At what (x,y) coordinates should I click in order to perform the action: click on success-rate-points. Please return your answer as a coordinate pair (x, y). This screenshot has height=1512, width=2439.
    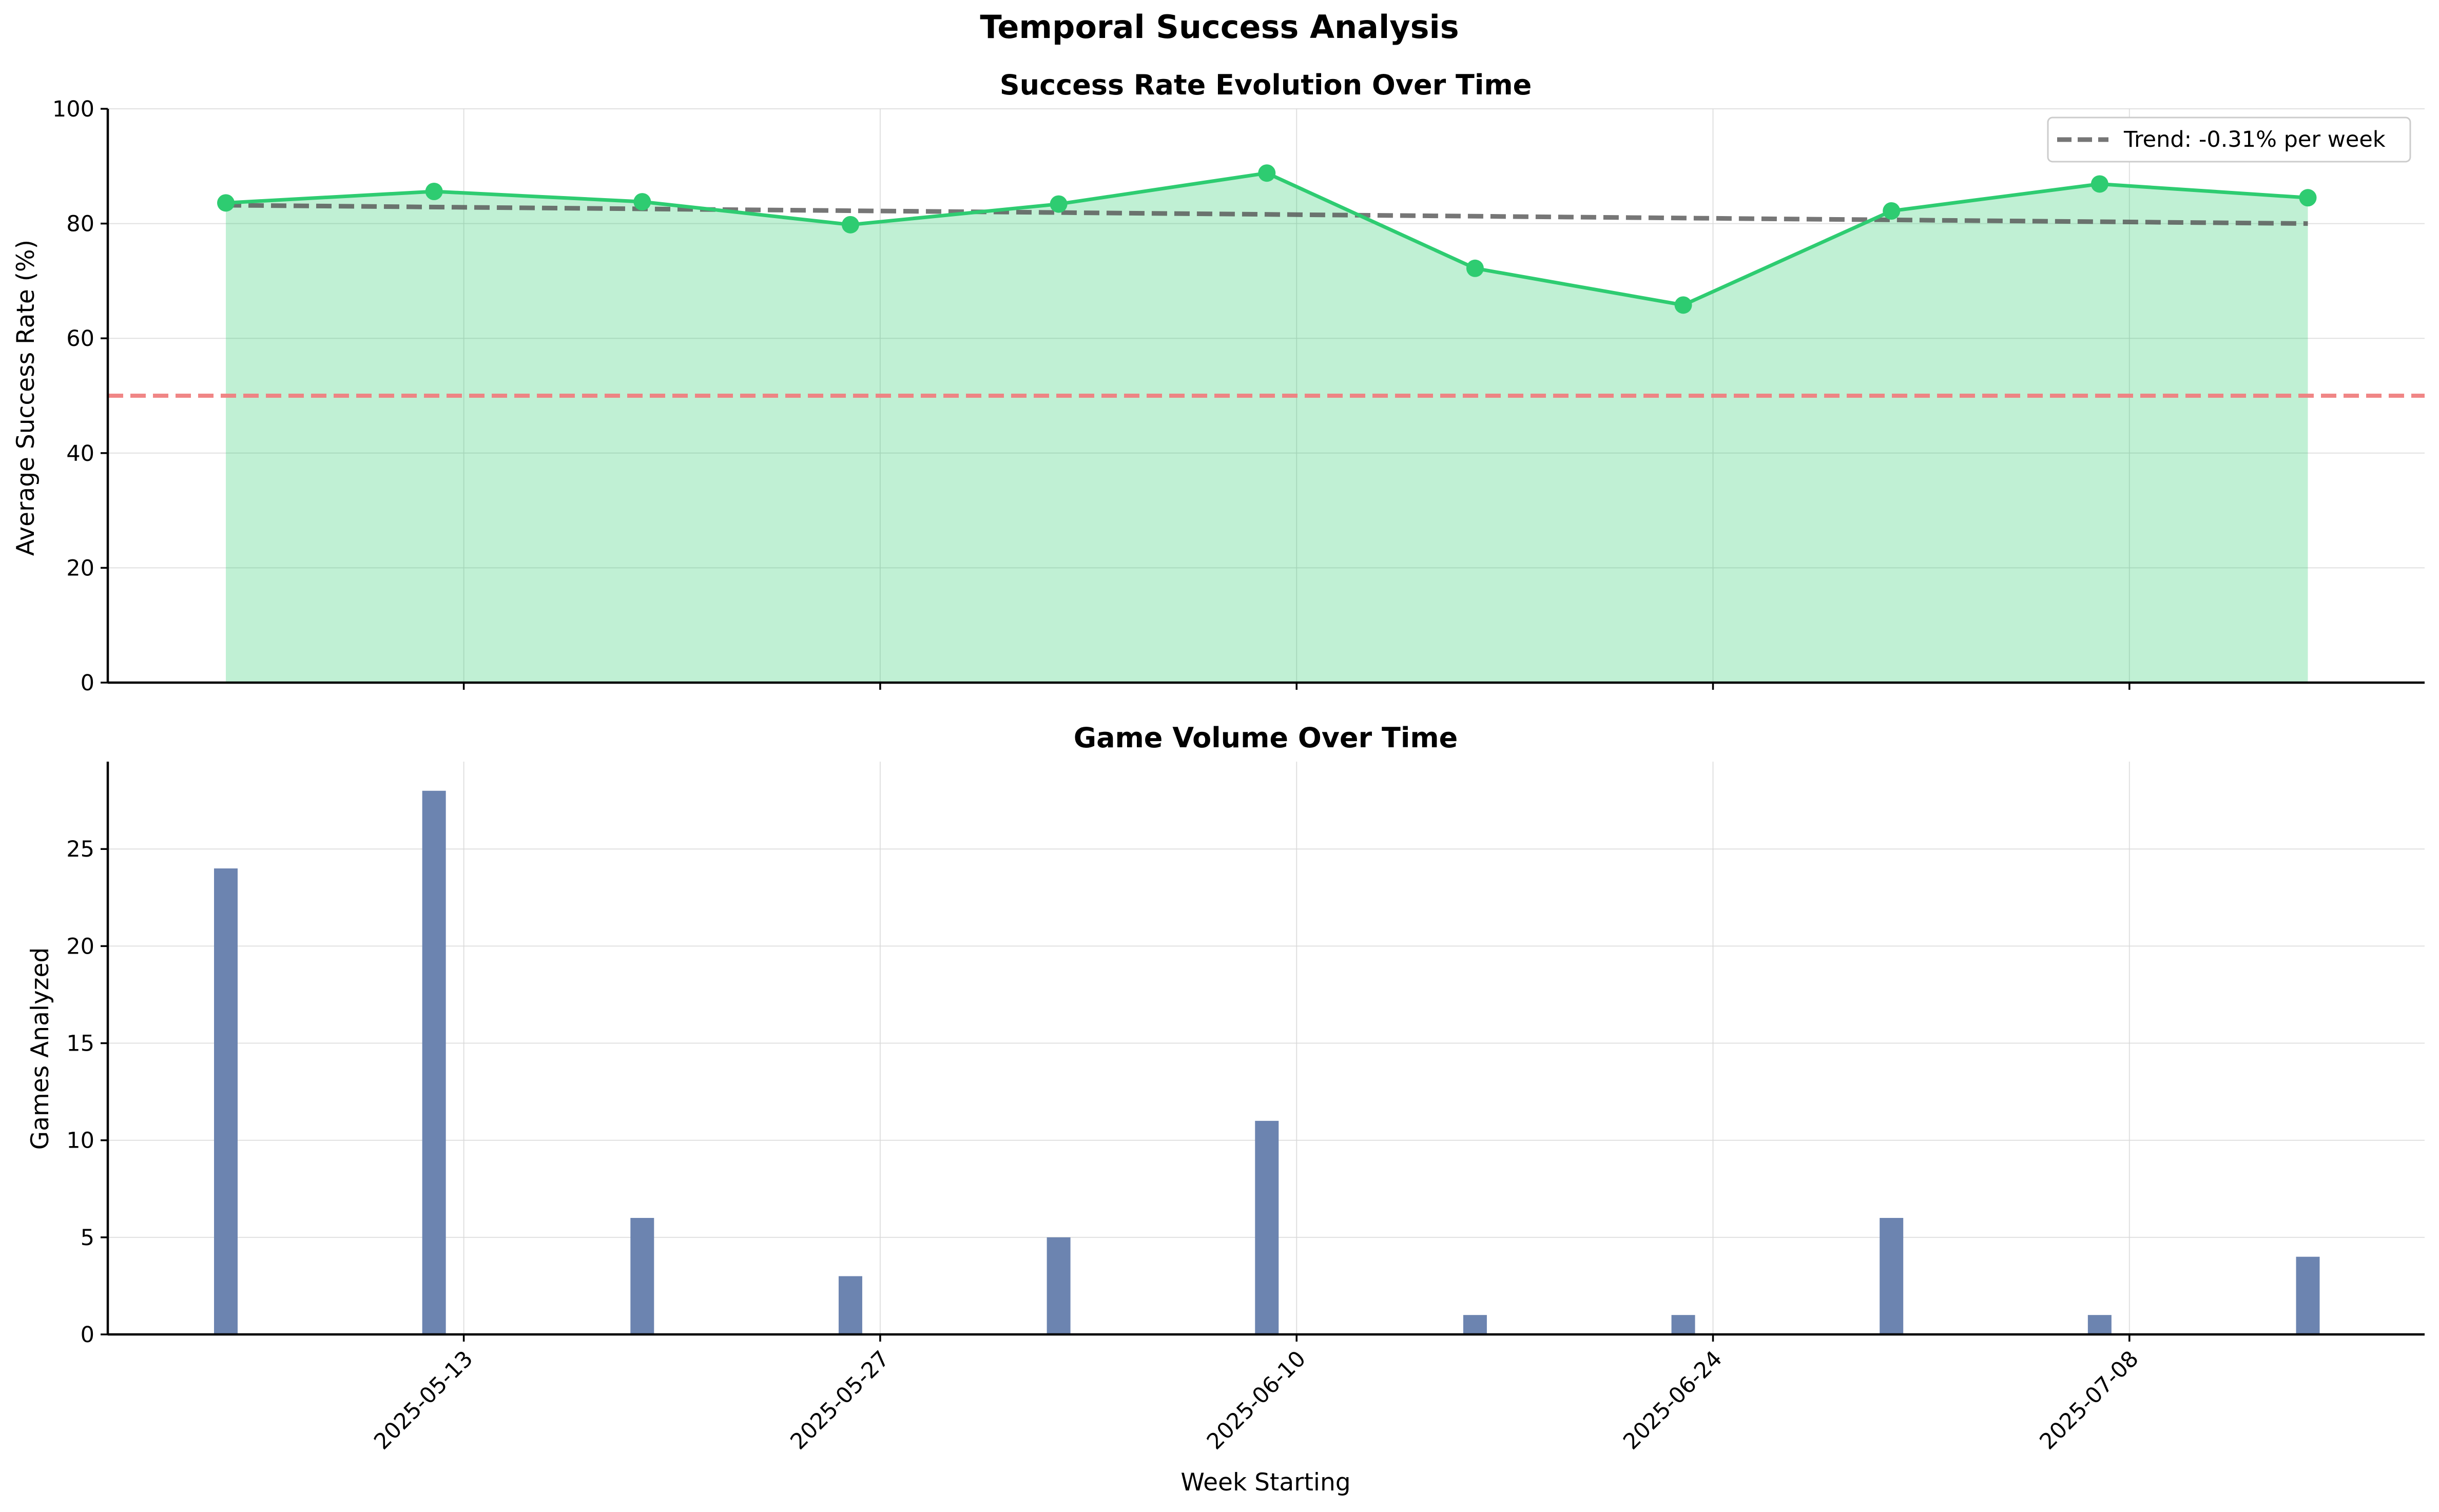
    Looking at the image, I should click on (1267, 239).